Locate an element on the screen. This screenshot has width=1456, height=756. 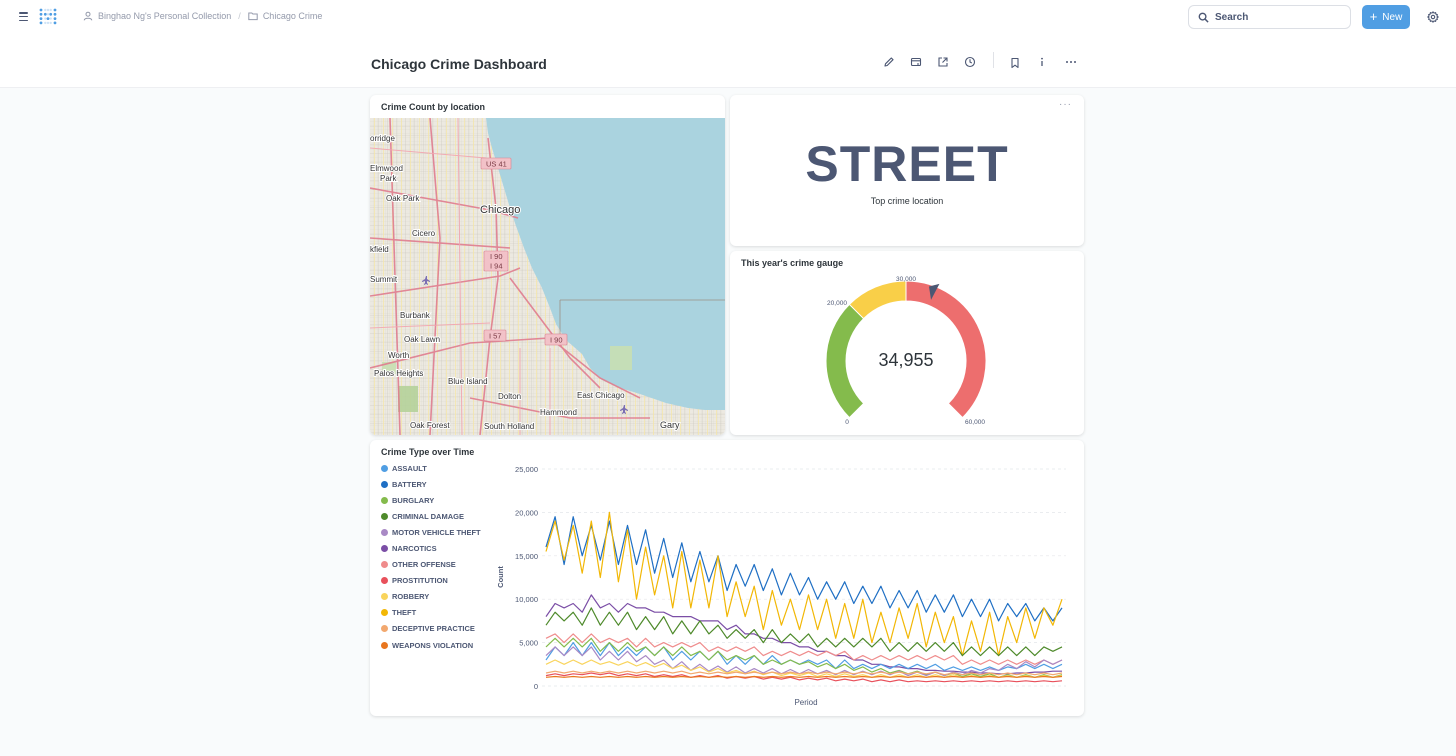
legend-item: CRIMINAL DAMAGE is located at coordinates (431, 516).